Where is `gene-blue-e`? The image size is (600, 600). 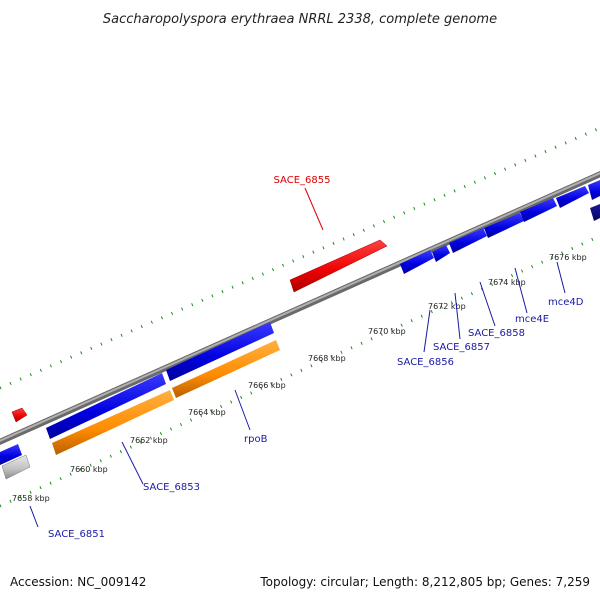 gene-blue-e is located at coordinates (468, 240).